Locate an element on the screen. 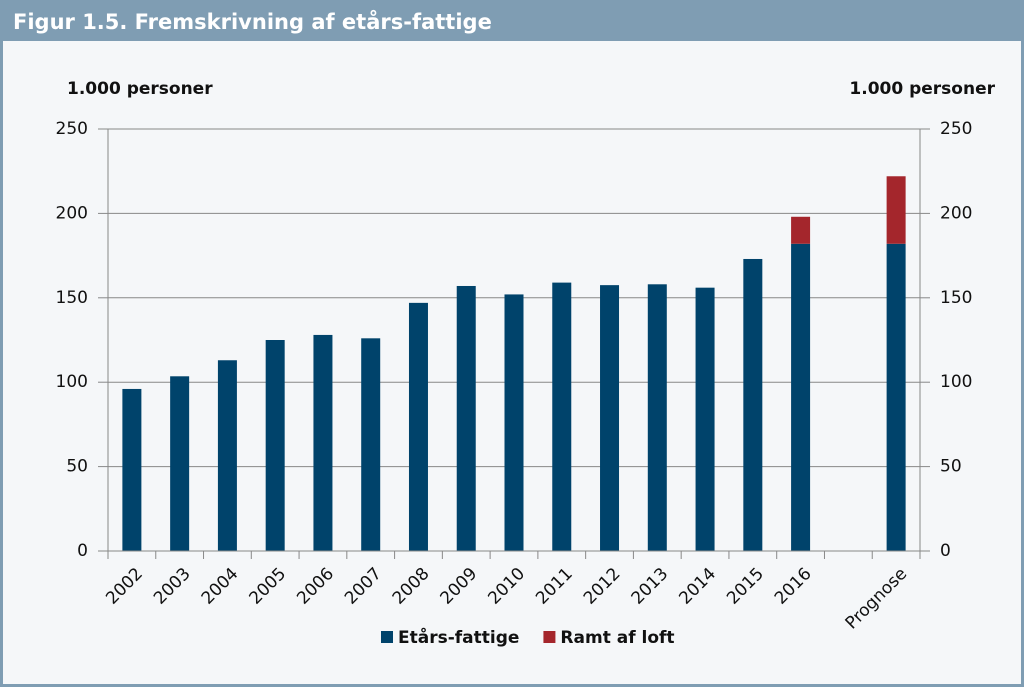 Image resolution: width=1024 pixels, height=687 pixels. y-tick-label: 0 is located at coordinates (82, 551).